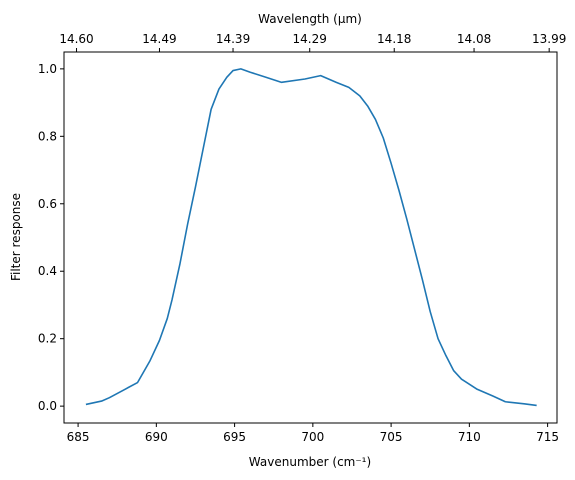  Describe the element at coordinates (76, 39) in the screenshot. I see `top-tick-label: 14.60` at that location.